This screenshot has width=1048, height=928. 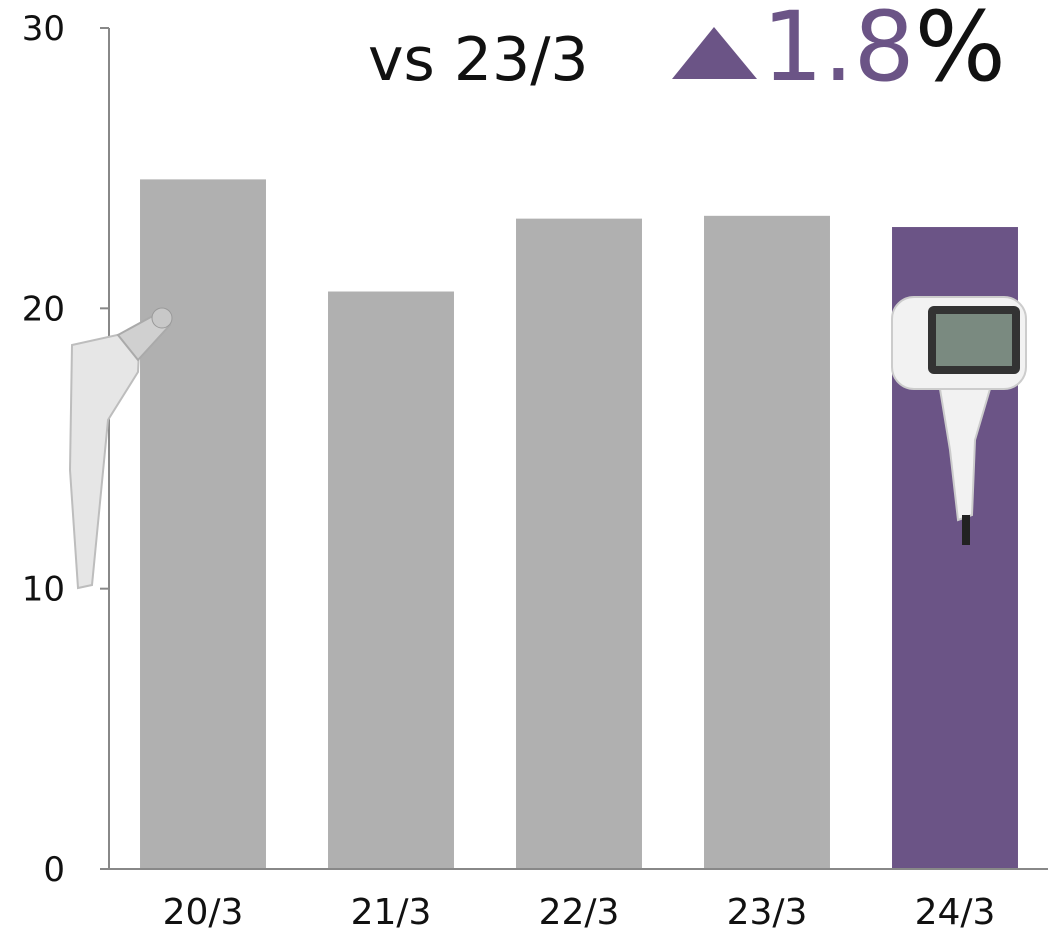 I want to click on y-tick-label: 0, so click(x=54, y=870).